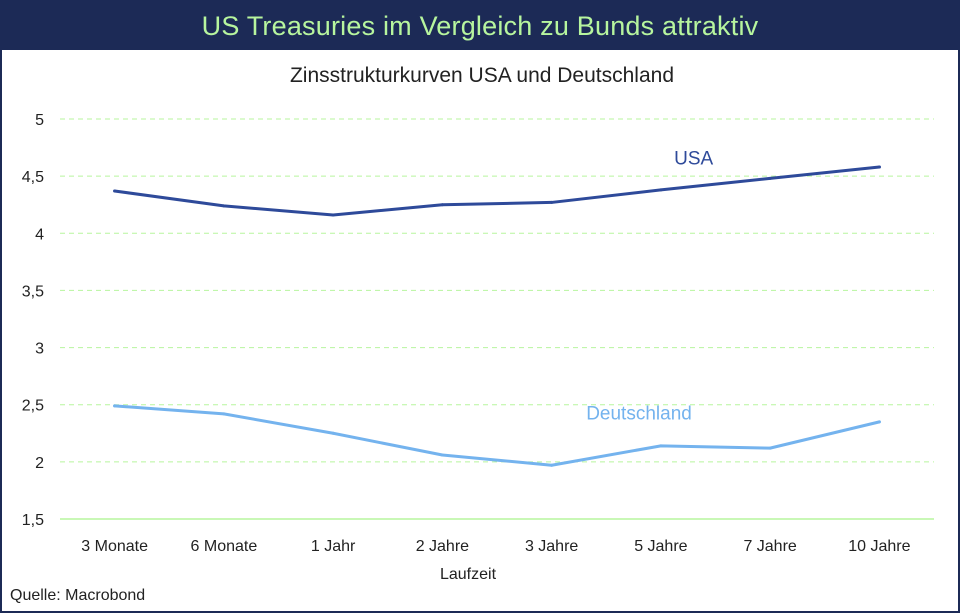 The image size is (960, 613). What do you see at coordinates (497, 191) in the screenshot?
I see `series-line-usa` at bounding box center [497, 191].